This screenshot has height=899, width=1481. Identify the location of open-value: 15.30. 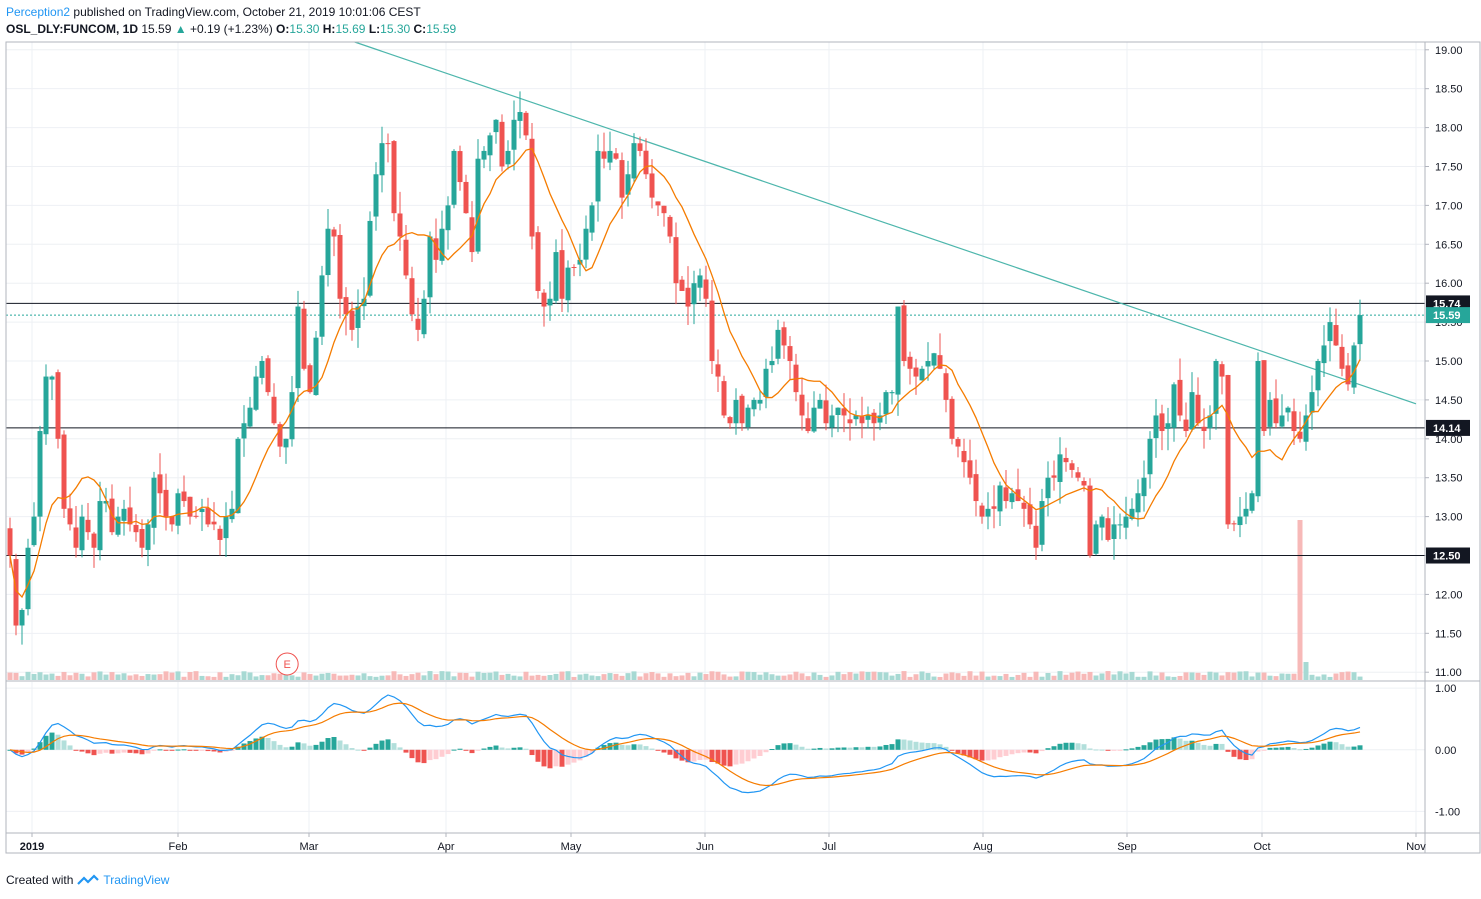
(304, 29).